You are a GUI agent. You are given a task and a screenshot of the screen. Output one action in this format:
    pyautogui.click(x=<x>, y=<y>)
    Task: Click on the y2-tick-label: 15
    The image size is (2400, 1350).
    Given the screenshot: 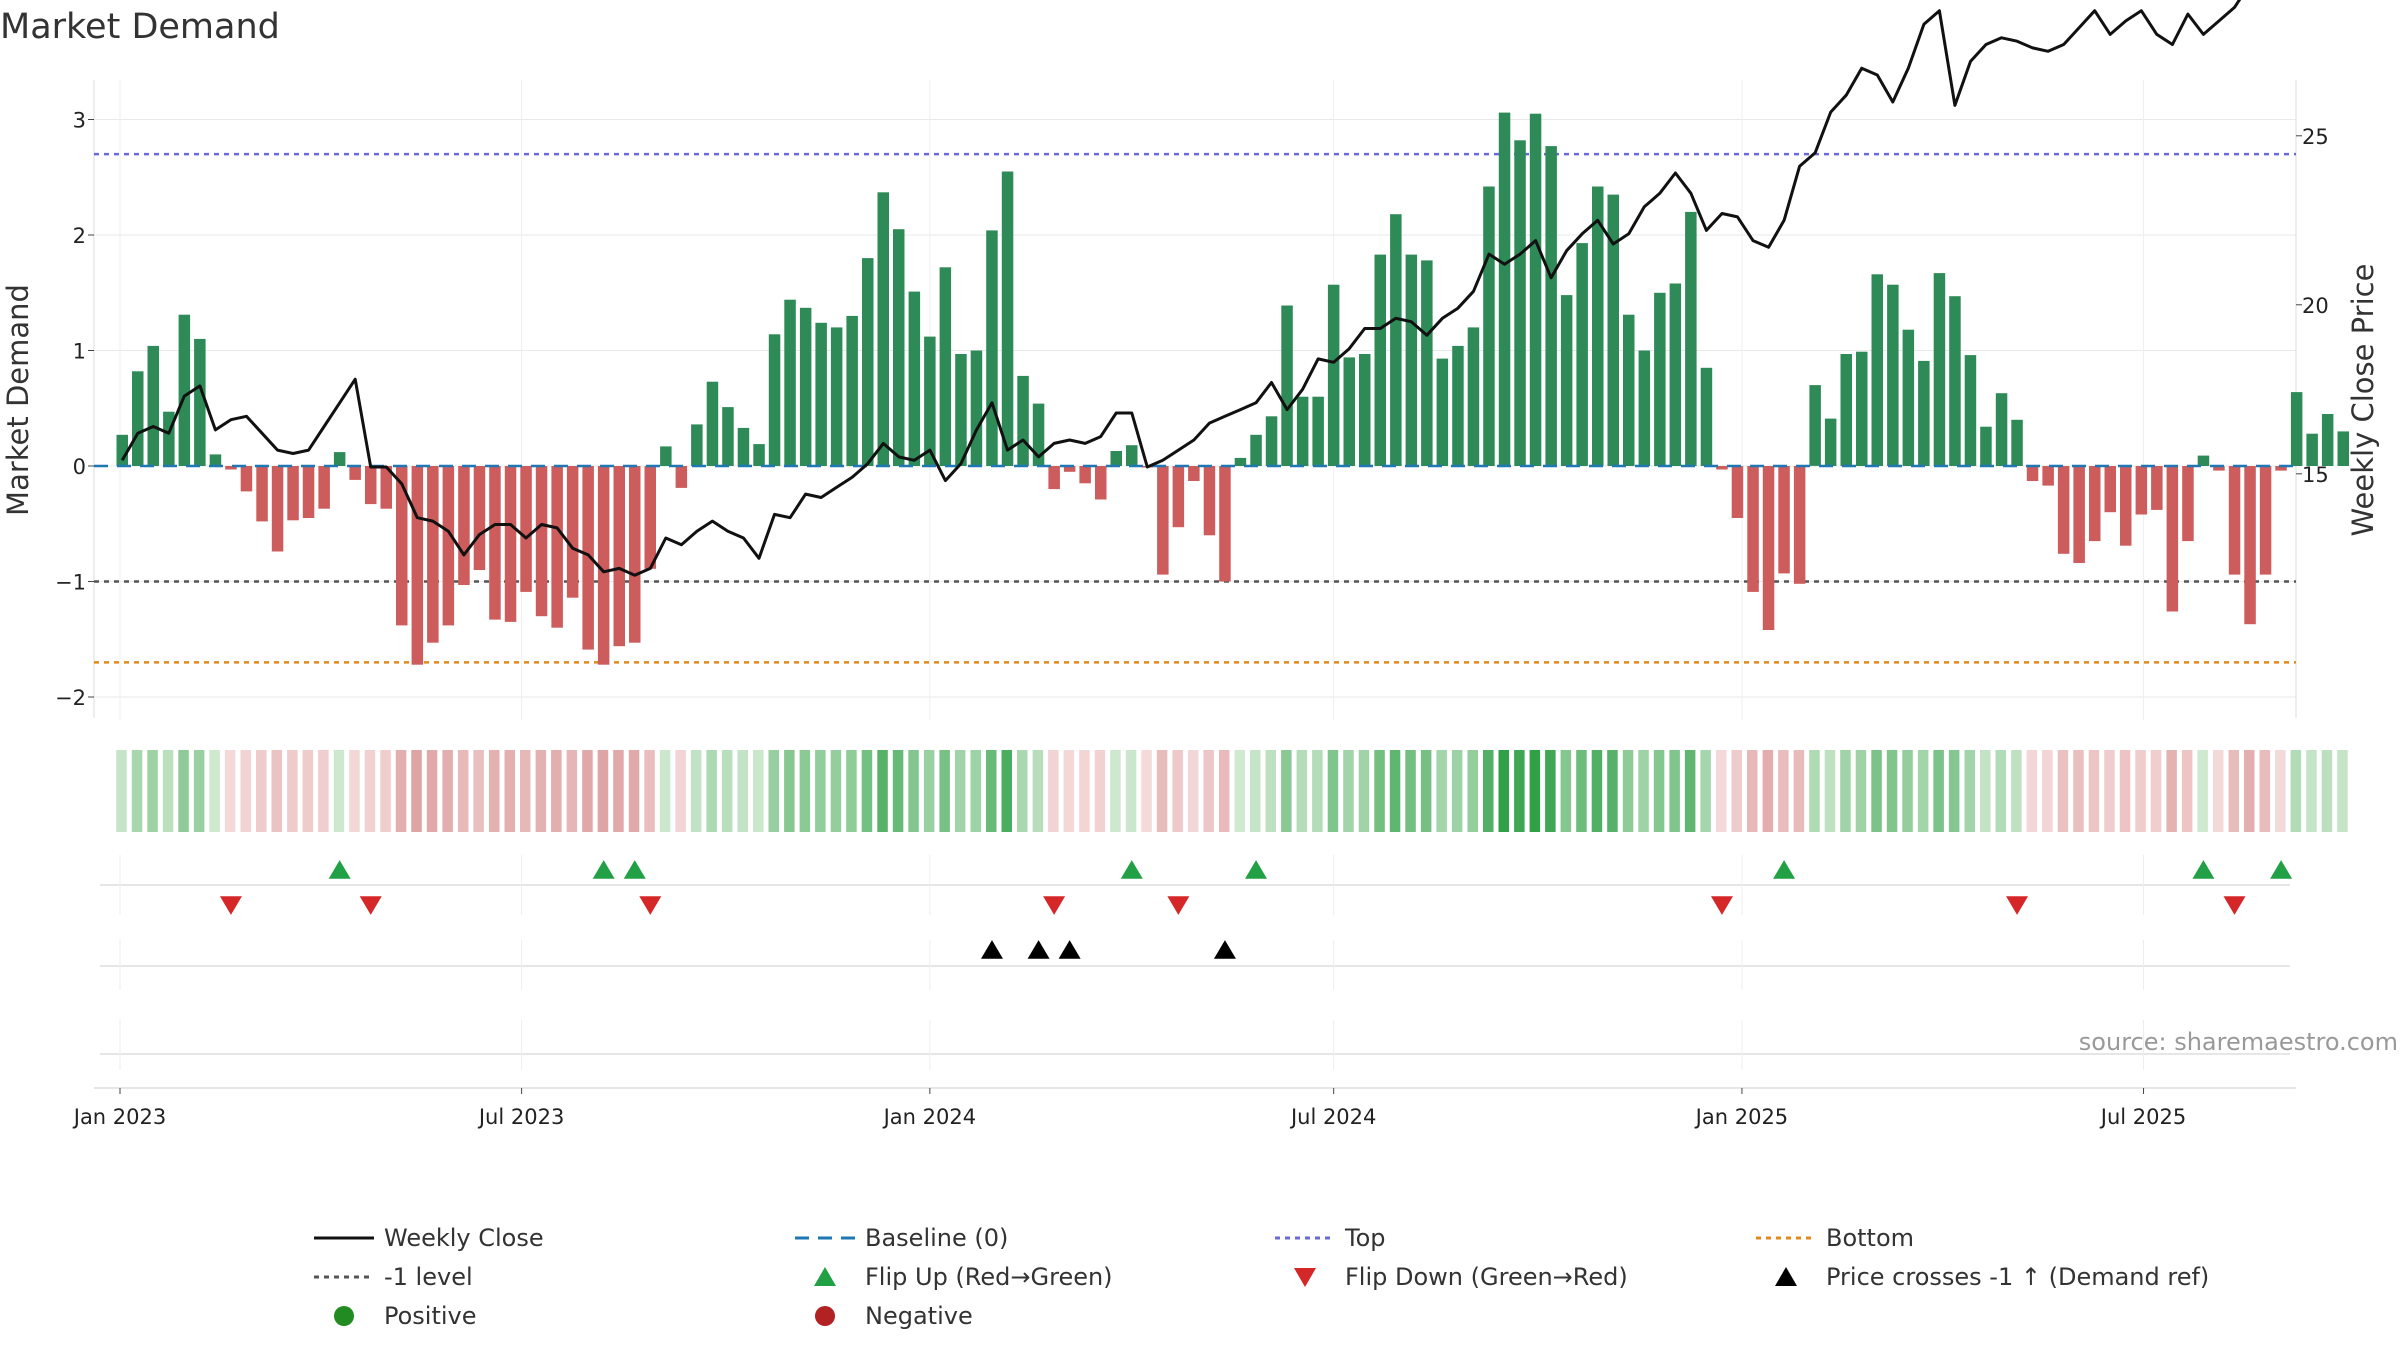 What is the action you would take?
    pyautogui.click(x=2315, y=475)
    